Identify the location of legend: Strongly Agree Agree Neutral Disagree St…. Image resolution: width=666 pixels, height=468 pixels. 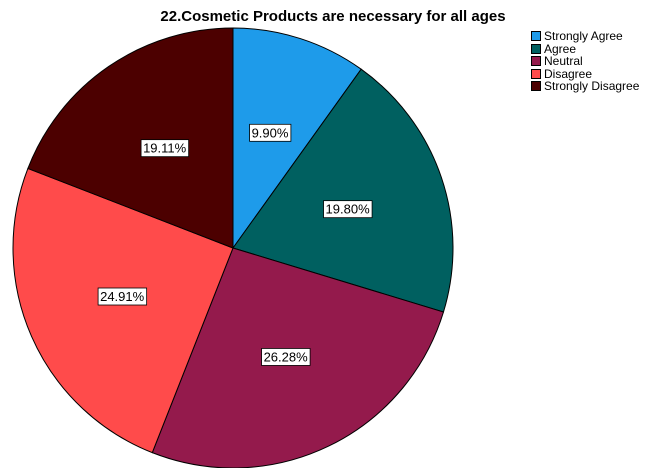
(585, 61).